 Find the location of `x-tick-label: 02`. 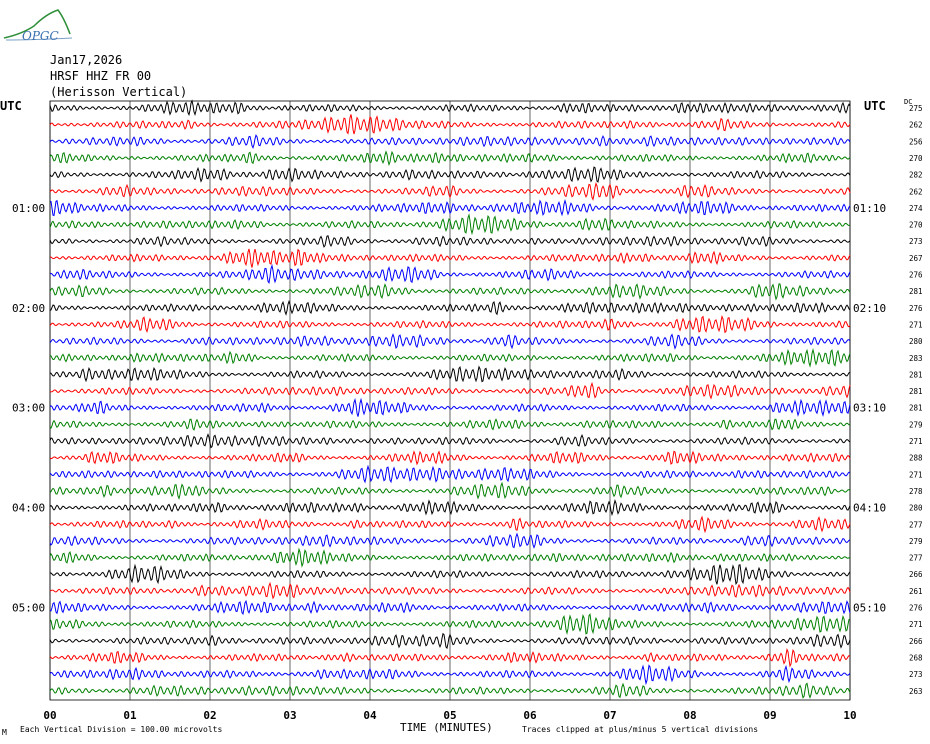

x-tick-label: 02 is located at coordinates (209, 715).